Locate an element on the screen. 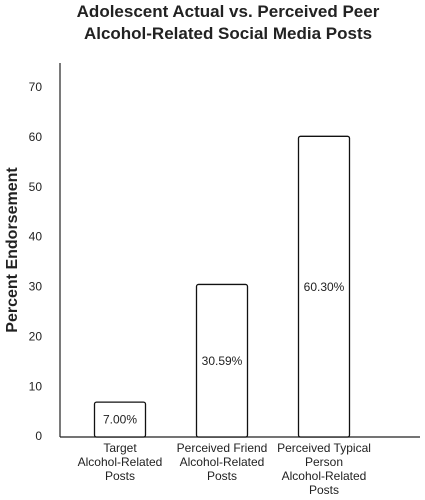  value-label: 60.30% is located at coordinates (324, 287).